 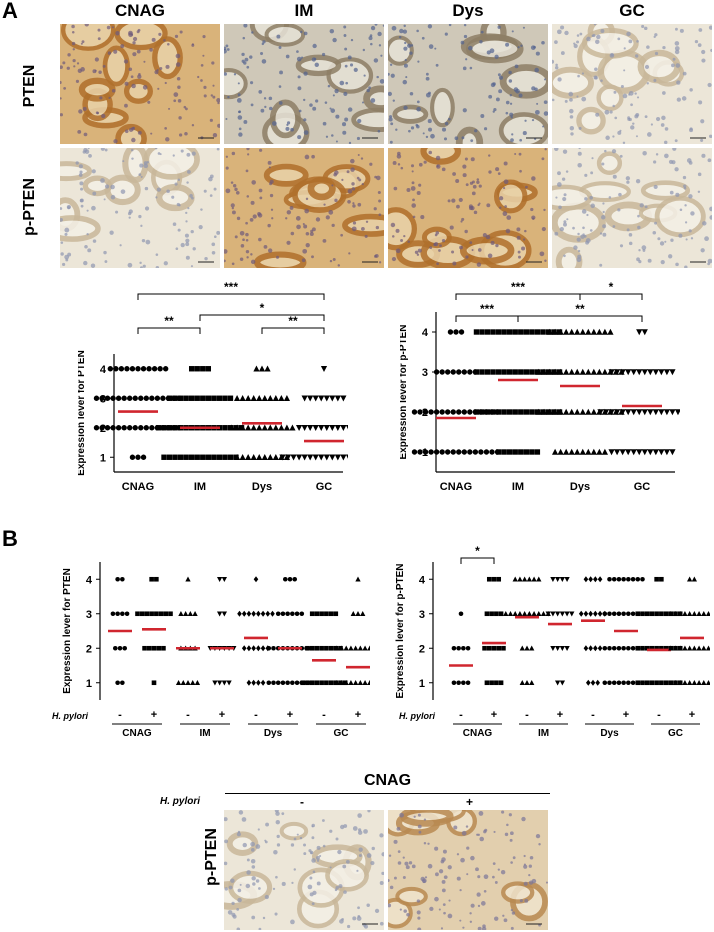 I want to click on significance-label: *, so click(x=262, y=308).